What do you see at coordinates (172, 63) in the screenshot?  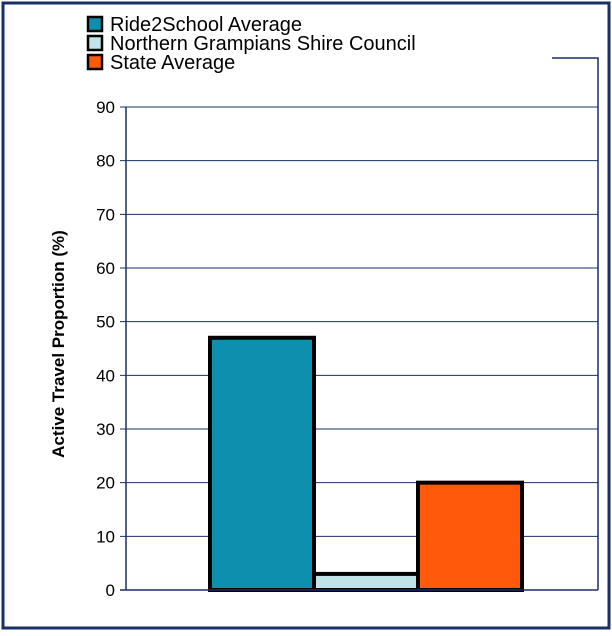 I see `legend-label: State Average` at bounding box center [172, 63].